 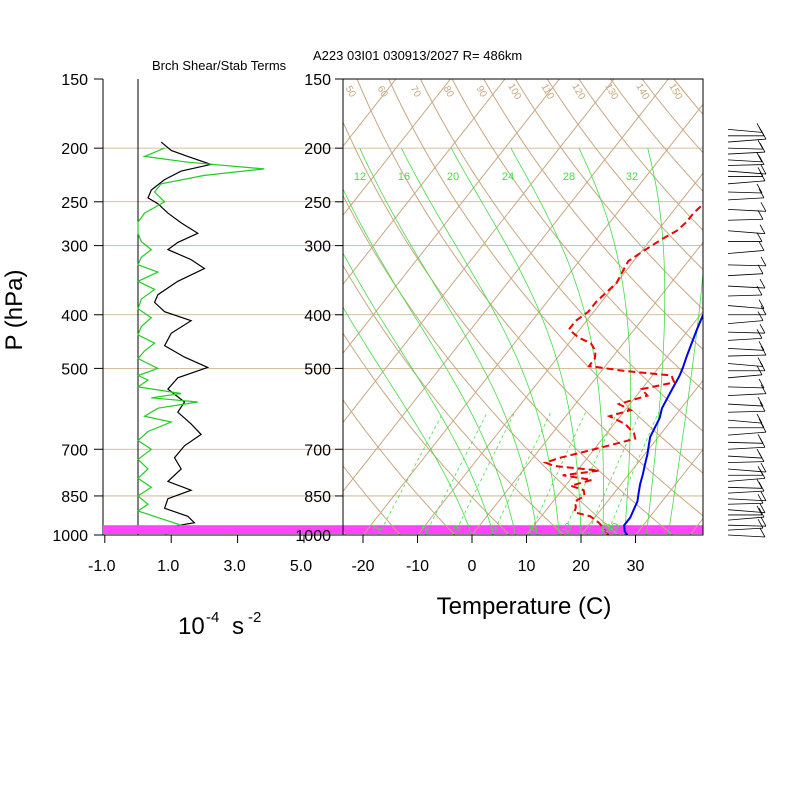 I want to click on left-panel-title: Brch Shear/Stab Terms, so click(x=219, y=65).